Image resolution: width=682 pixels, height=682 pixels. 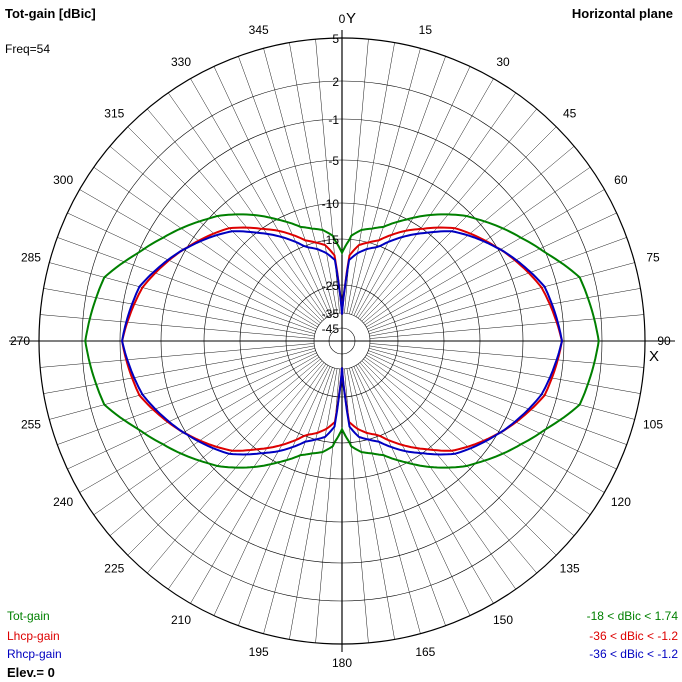 I want to click on angle-tick-label: 330, so click(x=181, y=62).